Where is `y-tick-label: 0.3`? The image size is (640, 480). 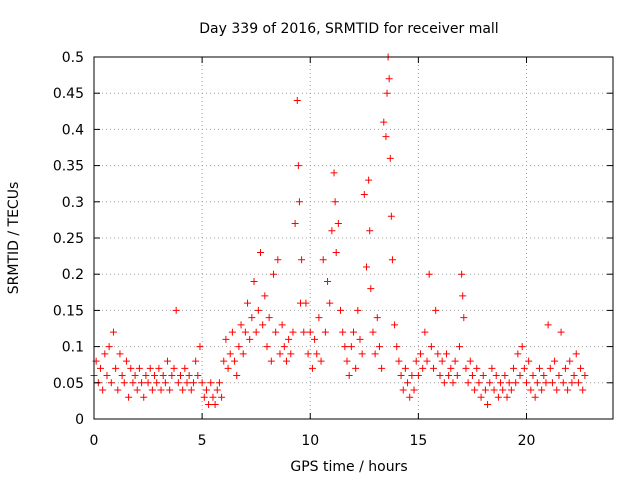 y-tick-label: 0.3 is located at coordinates (73, 203).